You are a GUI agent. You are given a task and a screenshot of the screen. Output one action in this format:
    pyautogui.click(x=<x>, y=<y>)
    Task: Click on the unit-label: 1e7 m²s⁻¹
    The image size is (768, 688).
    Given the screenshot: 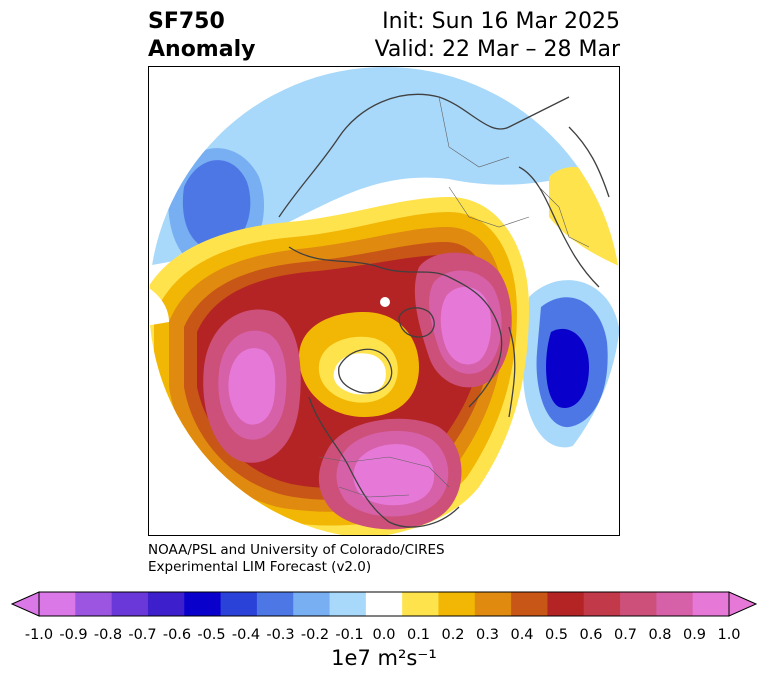 What is the action you would take?
    pyautogui.click(x=384, y=658)
    